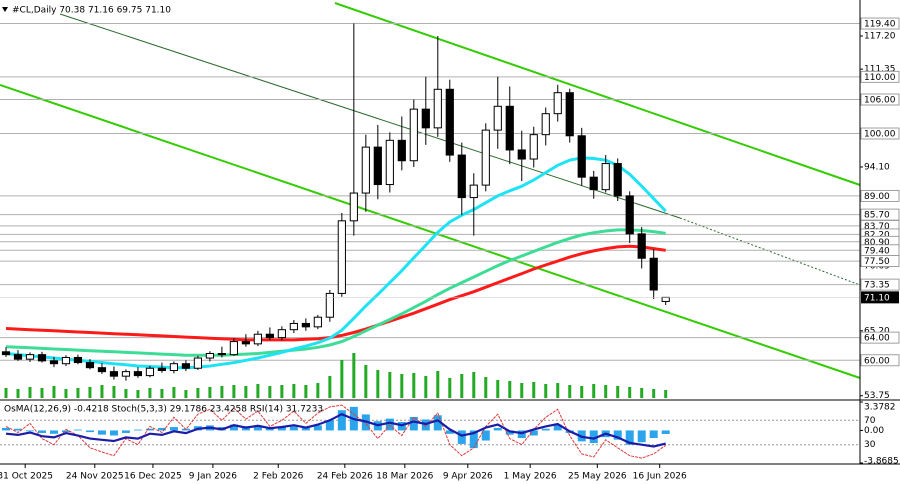 The height and width of the screenshot is (484, 900). I want to click on level-label: 82.20, so click(877, 235).